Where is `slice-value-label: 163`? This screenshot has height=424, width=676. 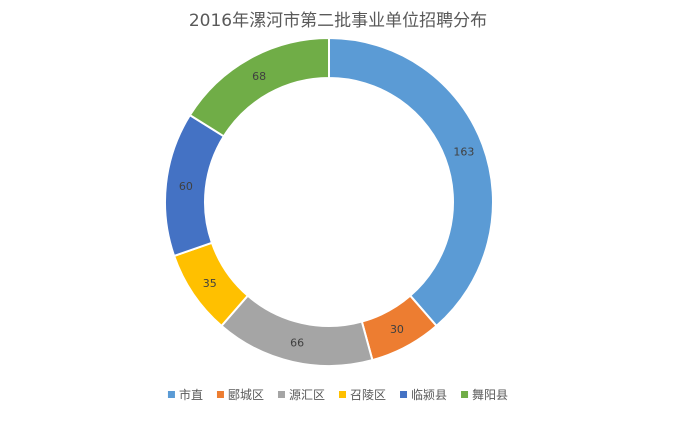
slice-value-label: 163 is located at coordinates (463, 152).